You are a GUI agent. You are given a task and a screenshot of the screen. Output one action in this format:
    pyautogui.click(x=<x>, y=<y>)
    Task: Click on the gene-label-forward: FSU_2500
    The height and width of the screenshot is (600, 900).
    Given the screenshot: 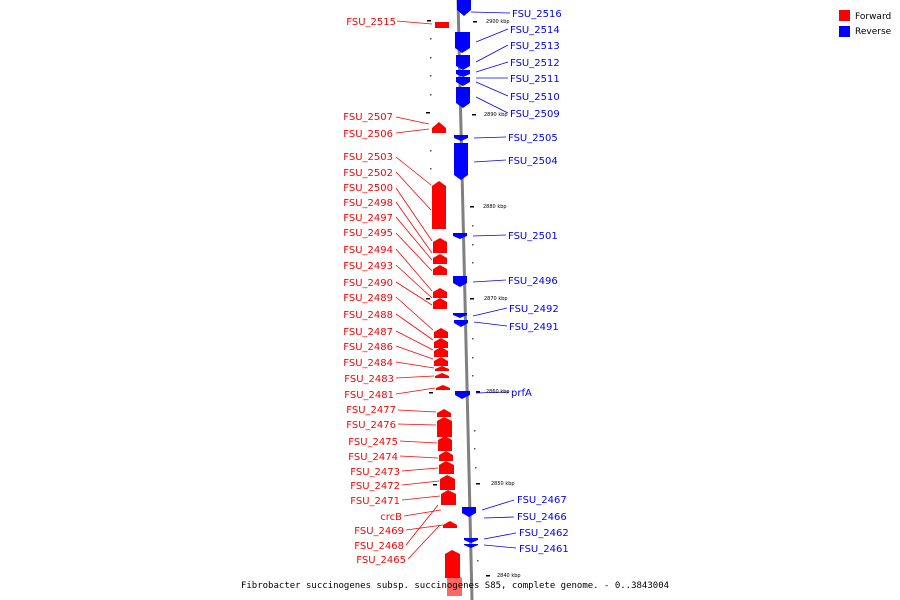 What is the action you would take?
    pyautogui.click(x=368, y=188)
    